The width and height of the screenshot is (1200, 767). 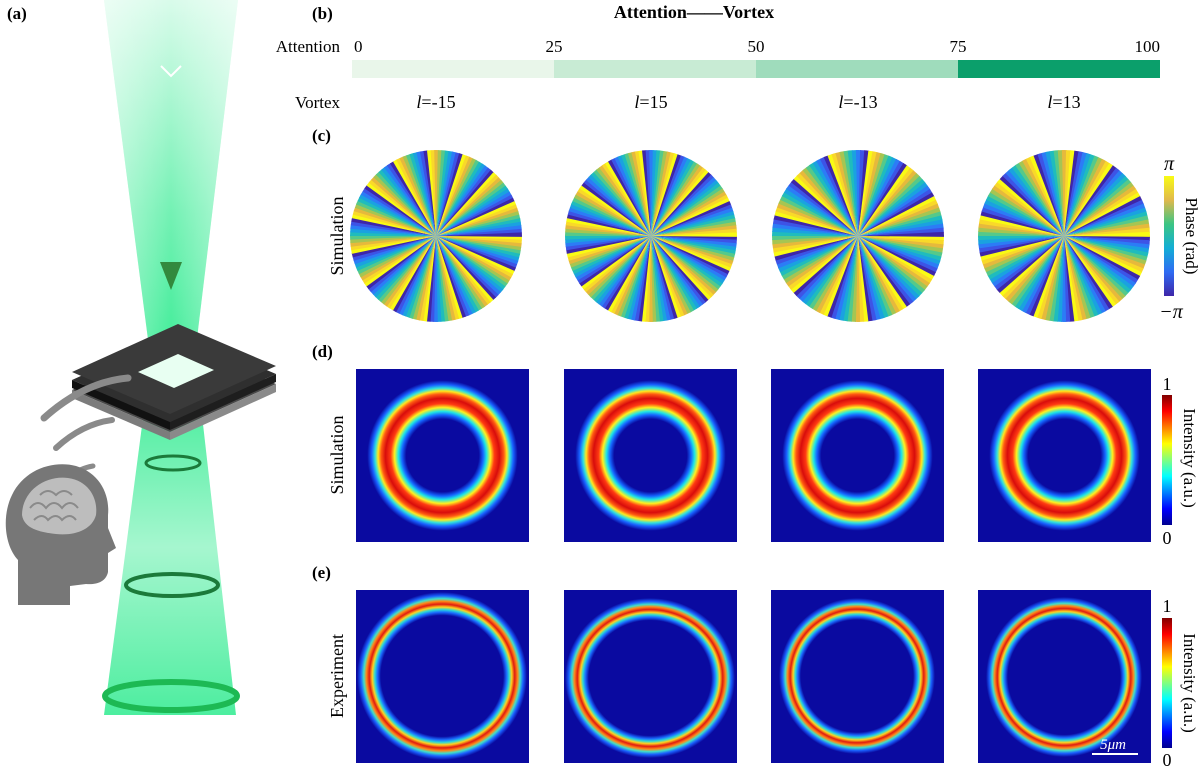 What do you see at coordinates (337, 454) in the screenshot?
I see `row-label-d: Simulation` at bounding box center [337, 454].